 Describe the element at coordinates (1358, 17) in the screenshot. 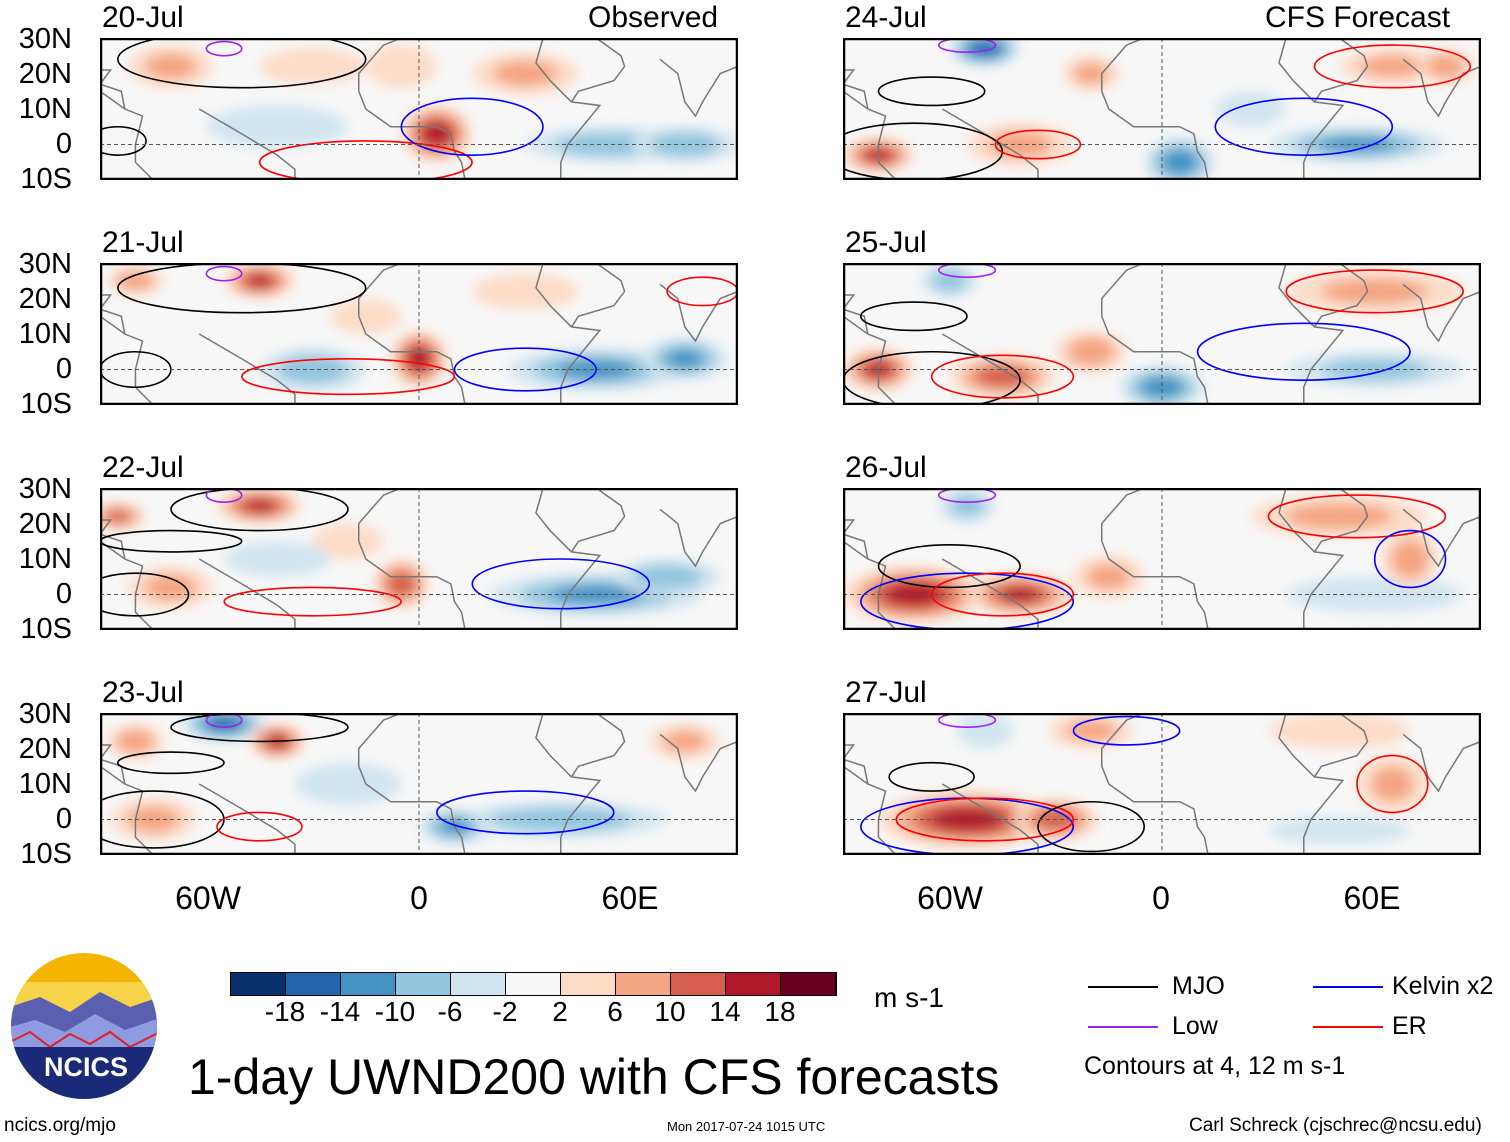

I see `forecast-header: CFS Forecast` at that location.